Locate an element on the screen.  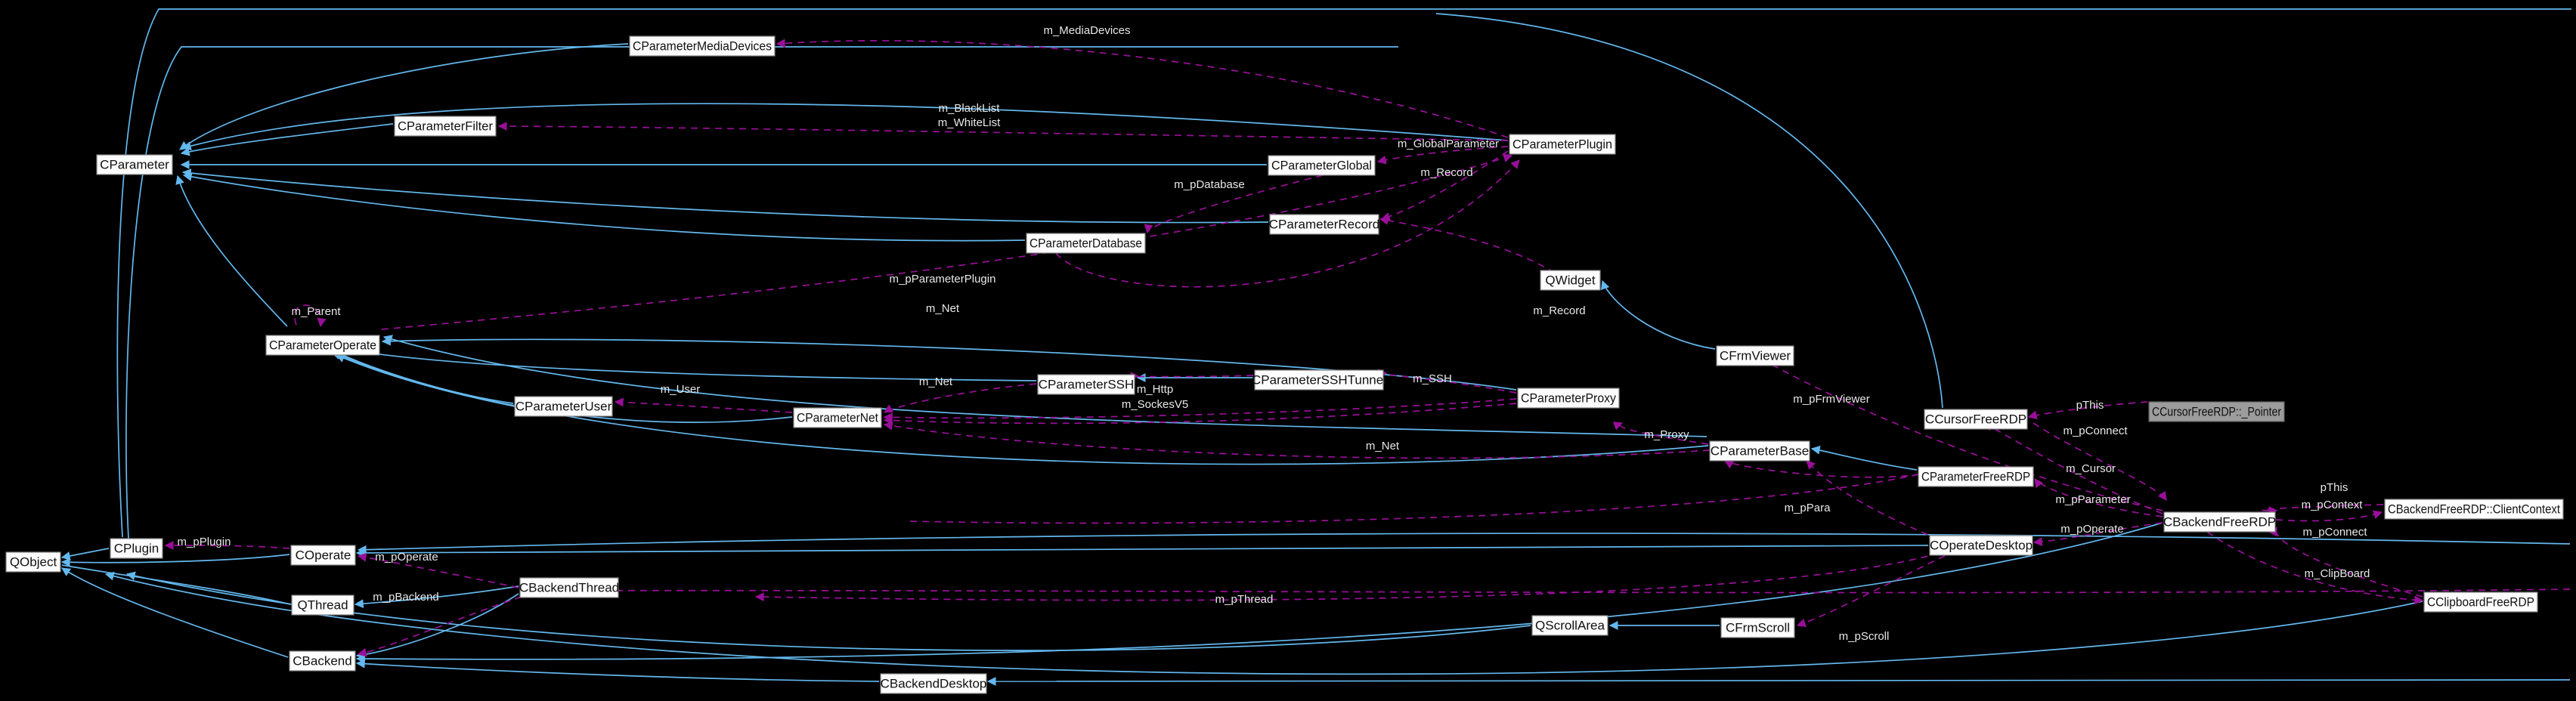
node-cclipboardfreerdp: CClipboardFreeRDP is located at coordinates (2480, 602).